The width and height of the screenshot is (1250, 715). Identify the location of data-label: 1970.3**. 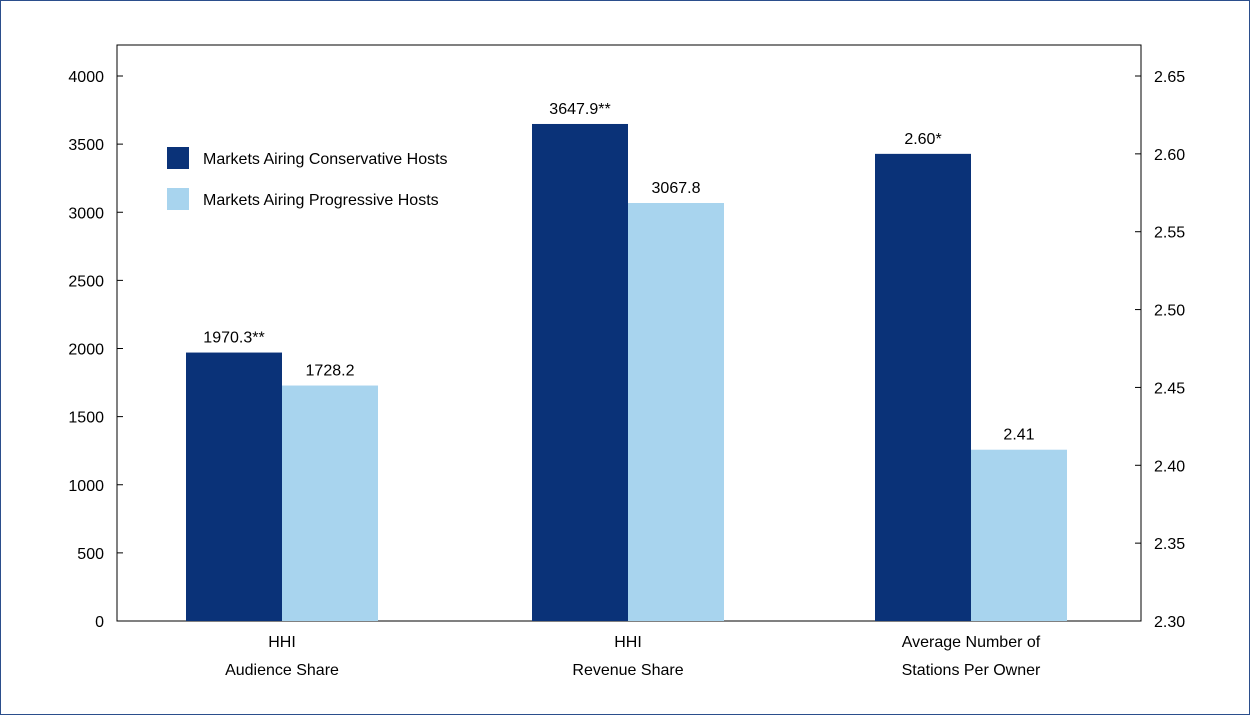
(233, 338).